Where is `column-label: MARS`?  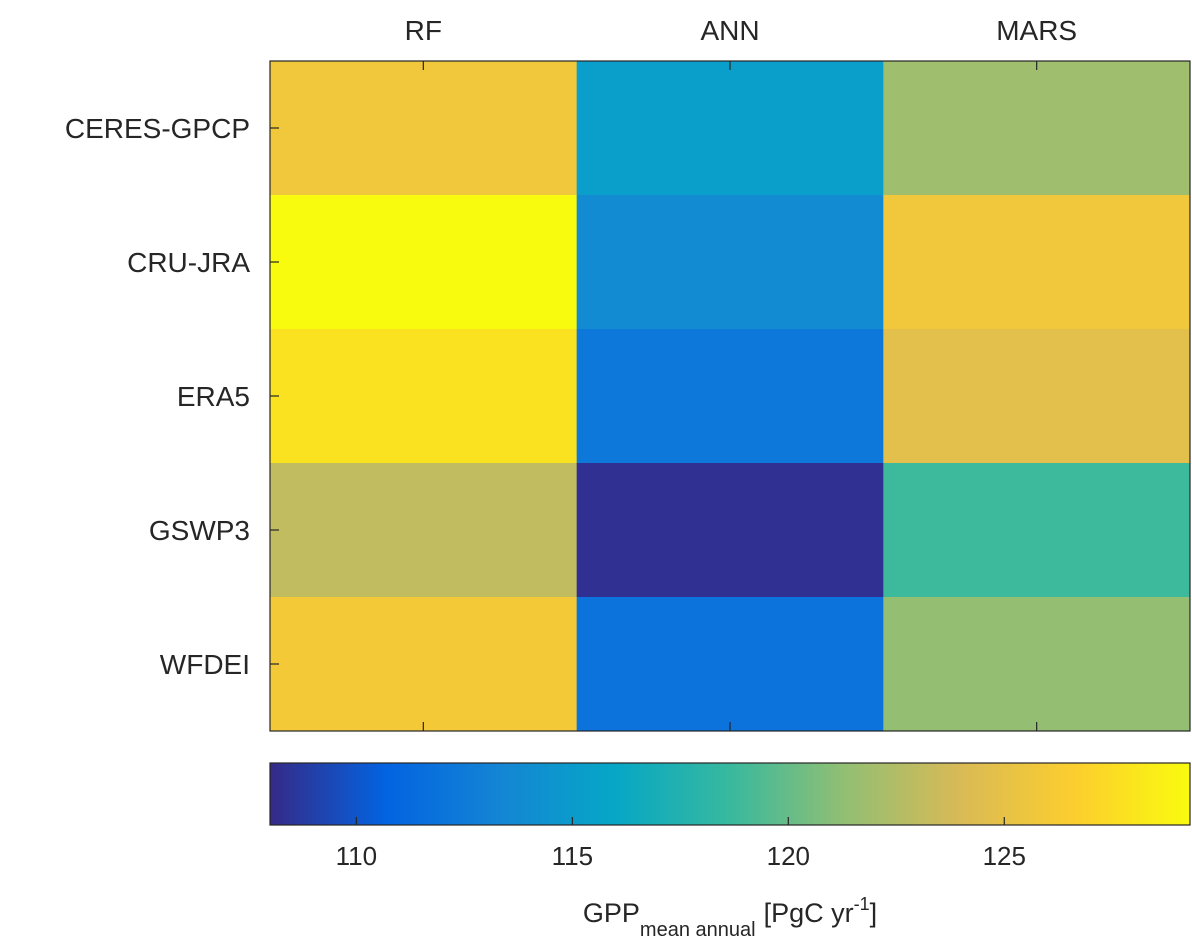 column-label: MARS is located at coordinates (1036, 30).